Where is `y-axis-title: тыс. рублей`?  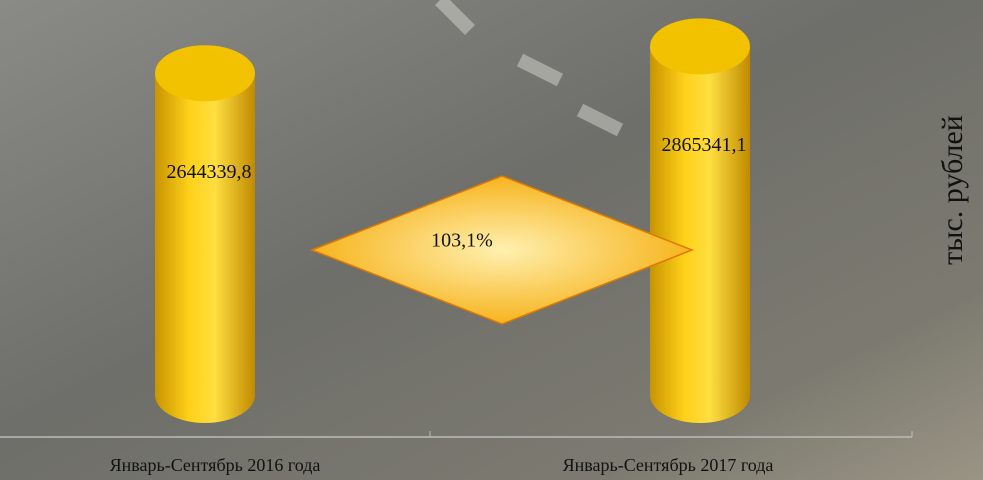
y-axis-title: тыс. рублей is located at coordinates (952, 190).